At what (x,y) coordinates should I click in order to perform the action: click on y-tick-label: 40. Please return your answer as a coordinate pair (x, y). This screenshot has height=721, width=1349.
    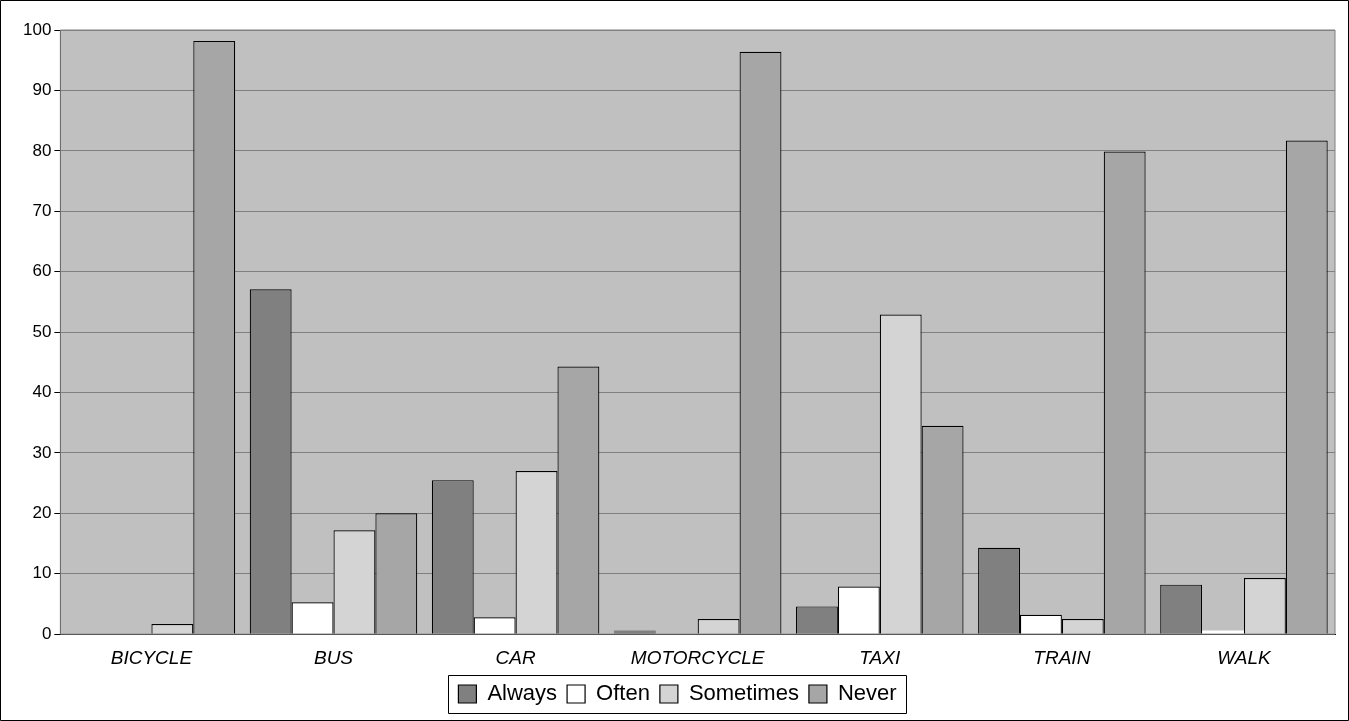
    Looking at the image, I should click on (42, 392).